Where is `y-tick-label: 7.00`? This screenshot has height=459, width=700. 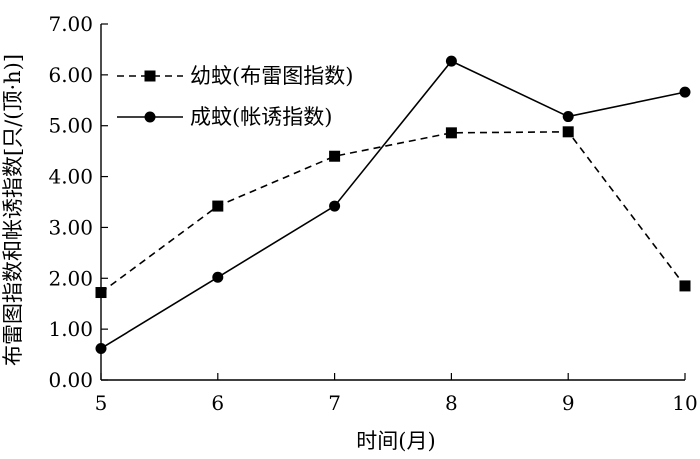 y-tick-label: 7.00 is located at coordinates (70, 24).